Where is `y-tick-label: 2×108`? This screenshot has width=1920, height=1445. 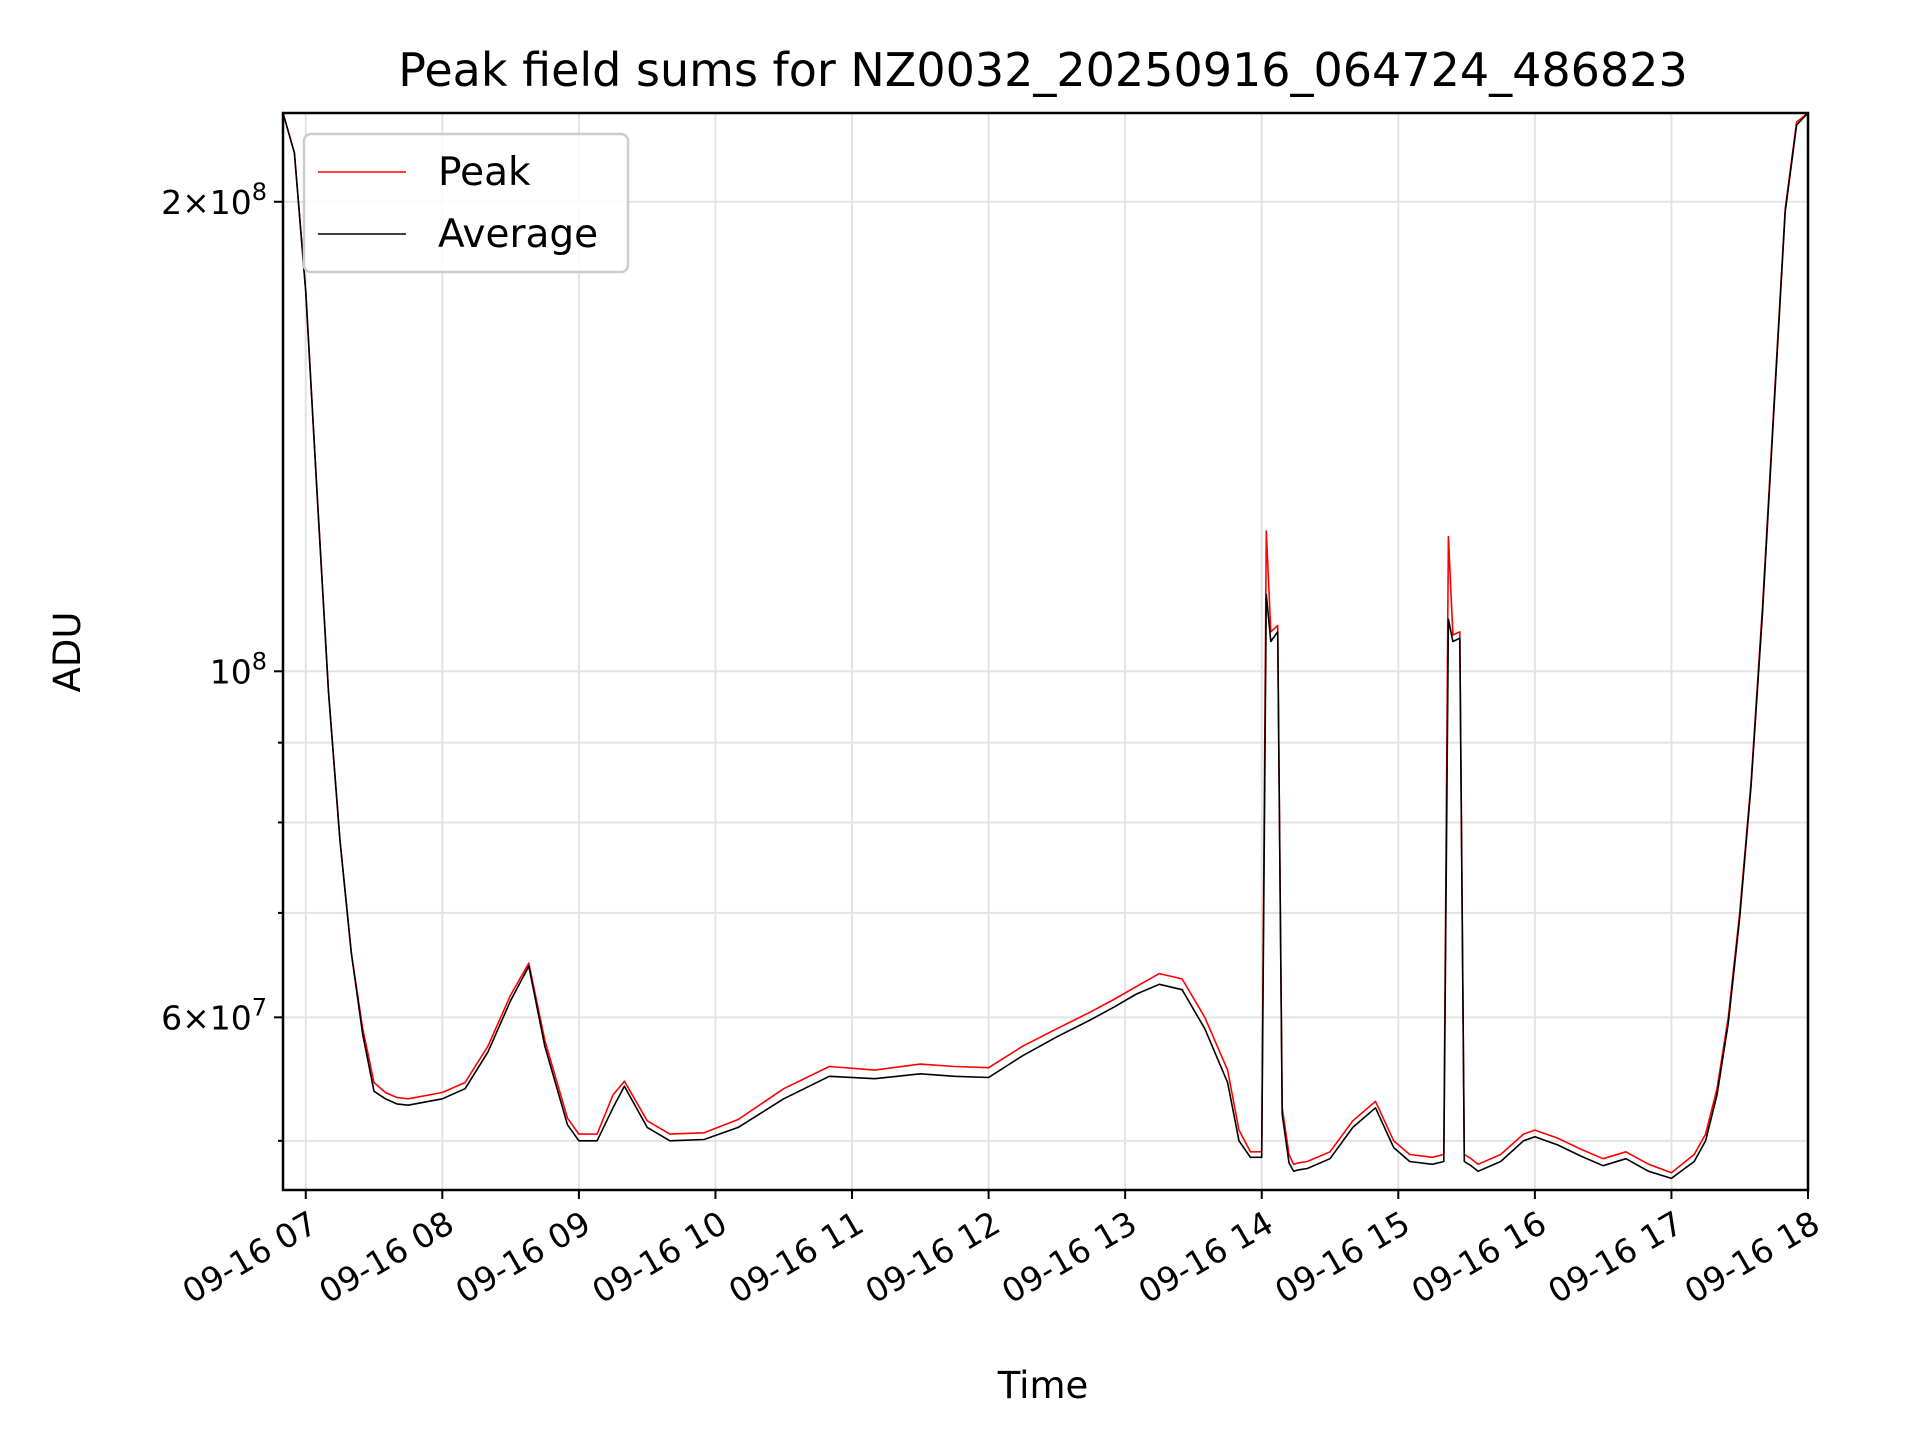 y-tick-label: 2×108 is located at coordinates (214, 200).